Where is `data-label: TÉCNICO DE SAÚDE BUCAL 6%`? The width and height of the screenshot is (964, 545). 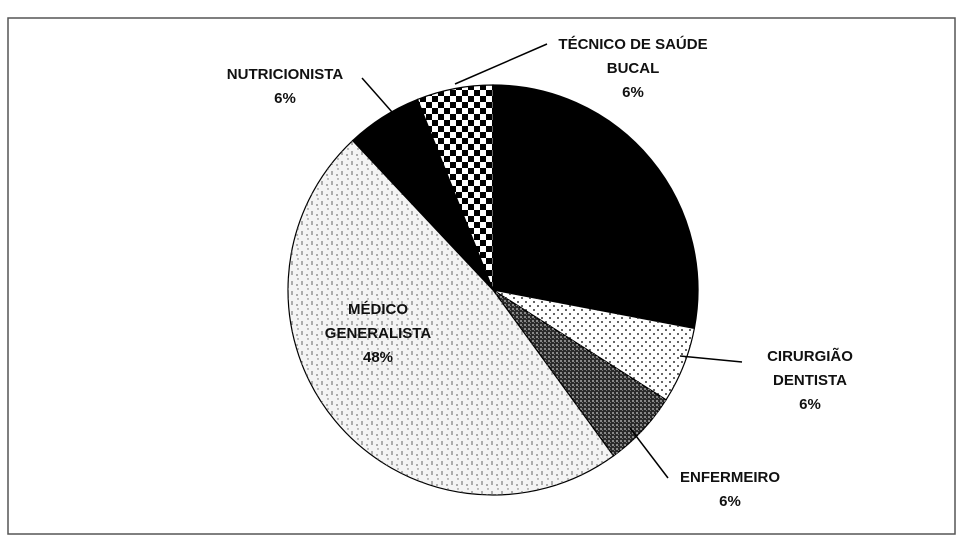
data-label: TÉCNICO DE SAÚDE BUCAL 6% is located at coordinates (633, 69).